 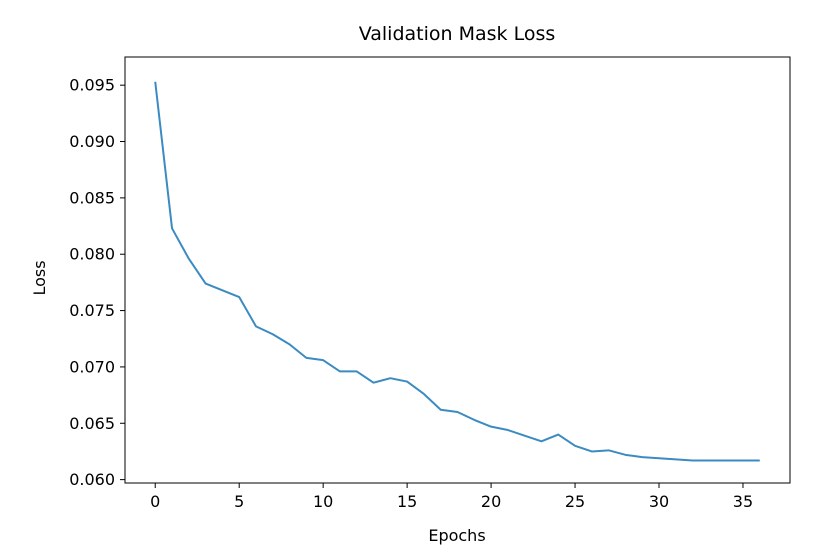 I want to click on x-tick-label: 30, so click(x=659, y=501).